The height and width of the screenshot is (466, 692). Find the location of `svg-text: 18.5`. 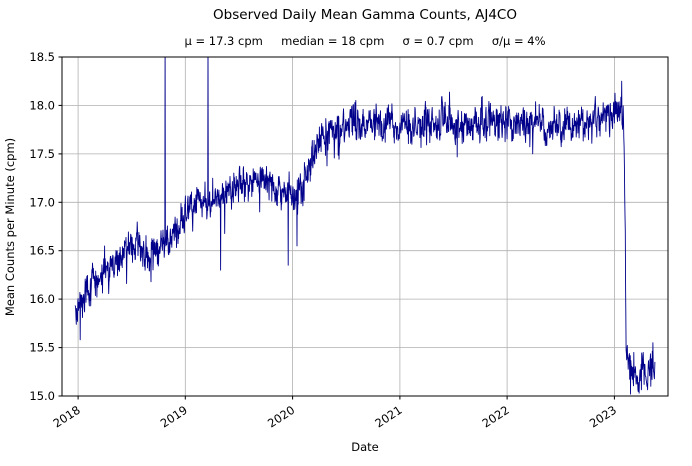

svg-text: 18.5 is located at coordinates (42, 57).